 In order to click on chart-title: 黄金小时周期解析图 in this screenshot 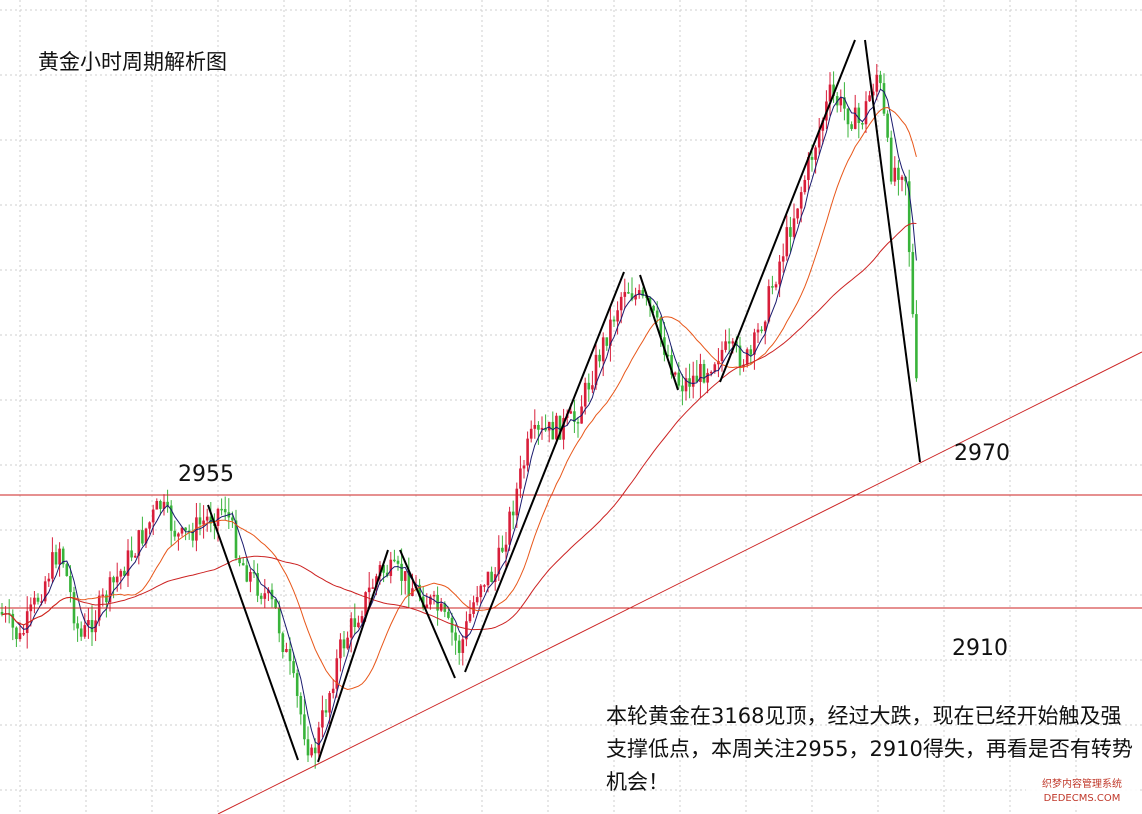, I will do `click(132, 62)`.